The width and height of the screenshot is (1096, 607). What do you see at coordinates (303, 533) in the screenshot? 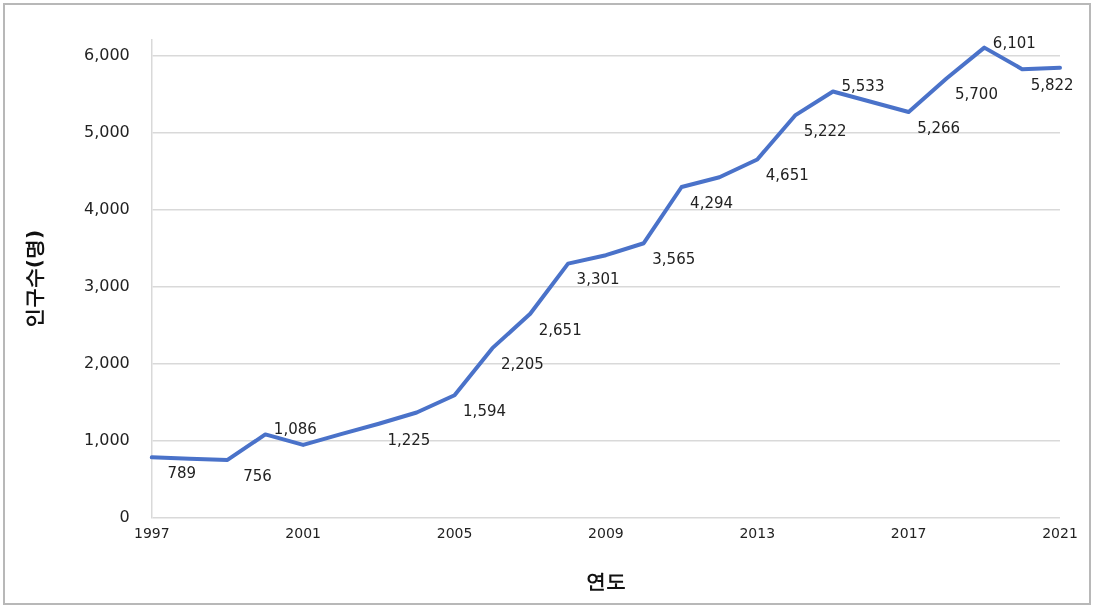
I see `x-tick-label: 2001` at bounding box center [303, 533].